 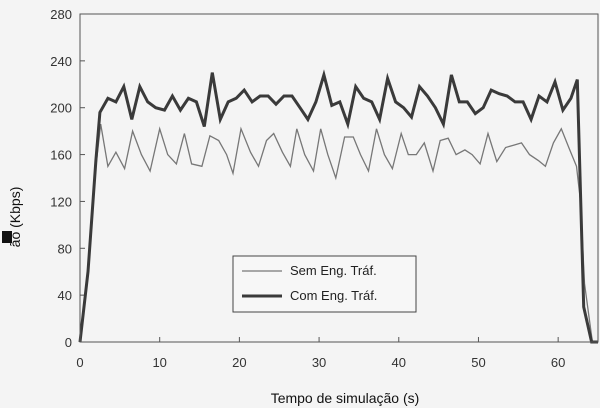 I want to click on y-axis-label-occluder, so click(x=7, y=237).